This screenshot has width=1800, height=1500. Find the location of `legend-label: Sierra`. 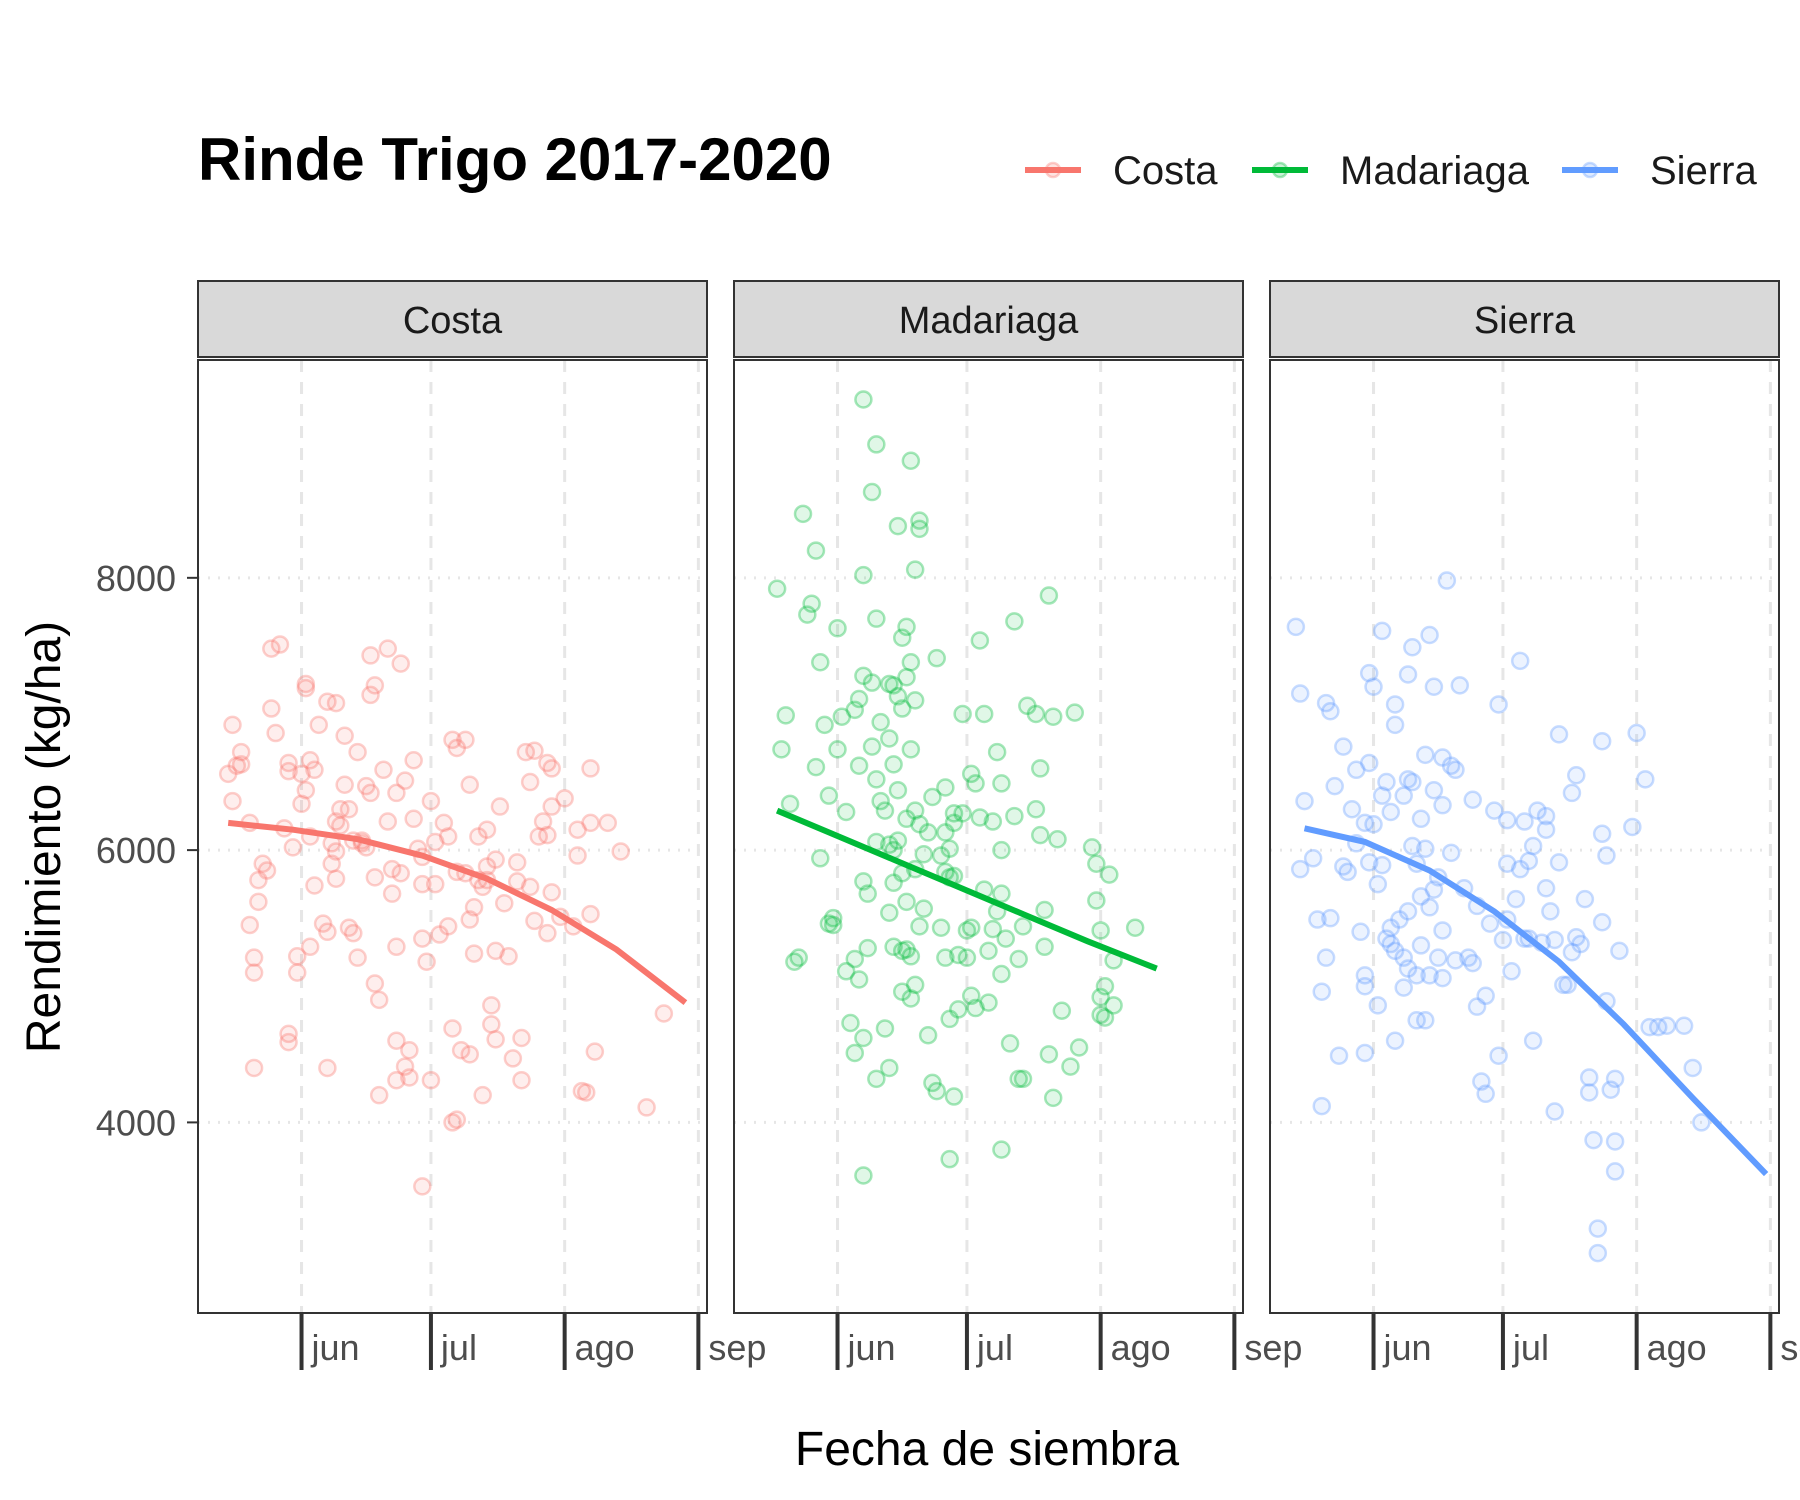

legend-label: Sierra is located at coordinates (1703, 171).